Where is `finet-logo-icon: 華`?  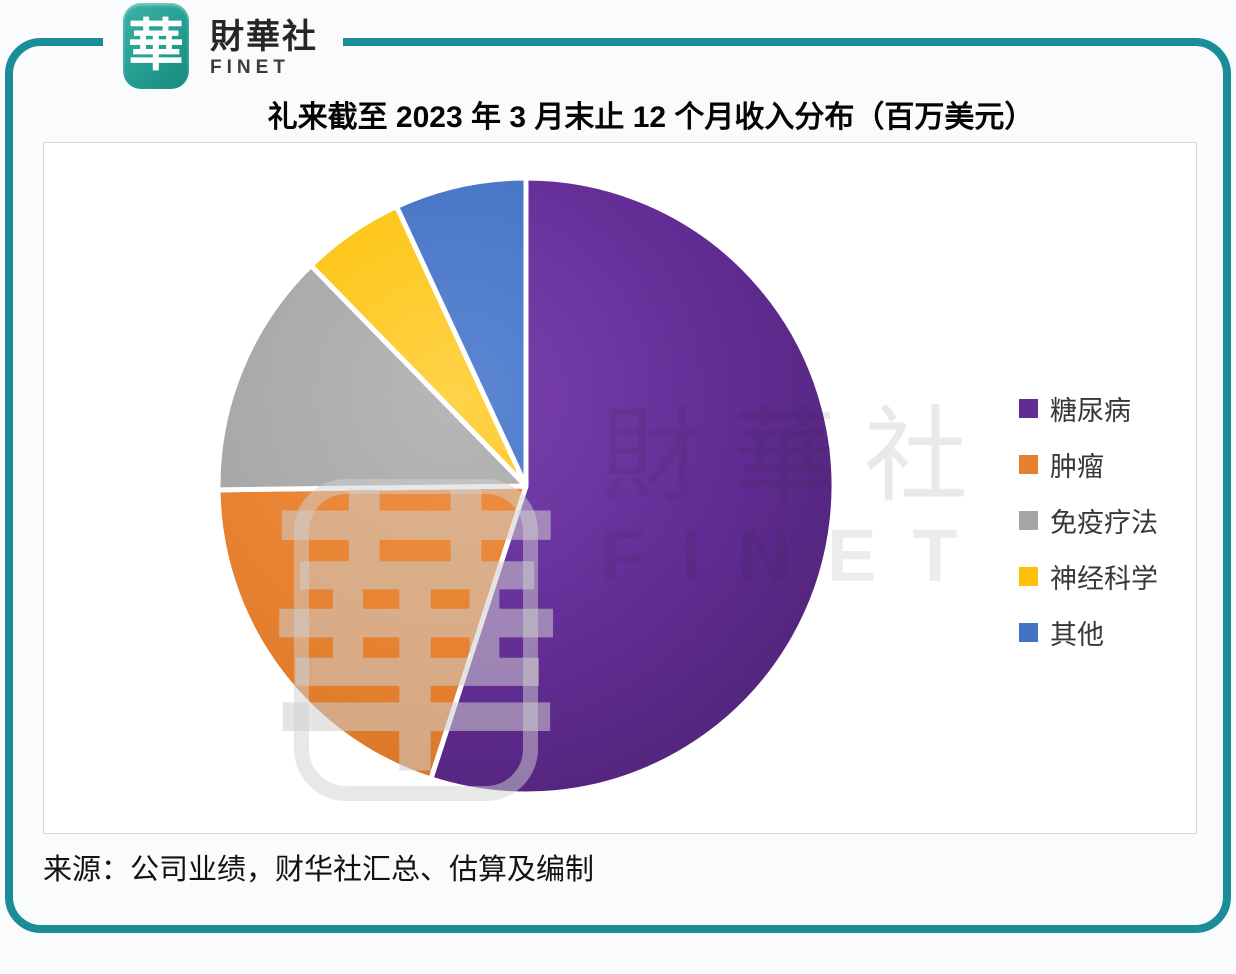
finet-logo-icon: 華 is located at coordinates (156, 46).